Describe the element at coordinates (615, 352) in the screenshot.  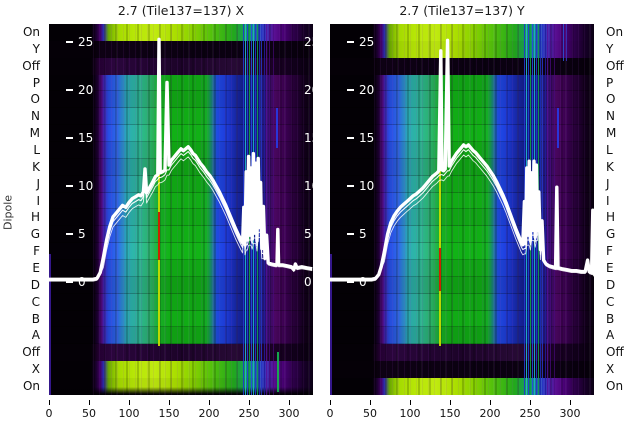
I see `dipole-label-off-19: Off` at that location.